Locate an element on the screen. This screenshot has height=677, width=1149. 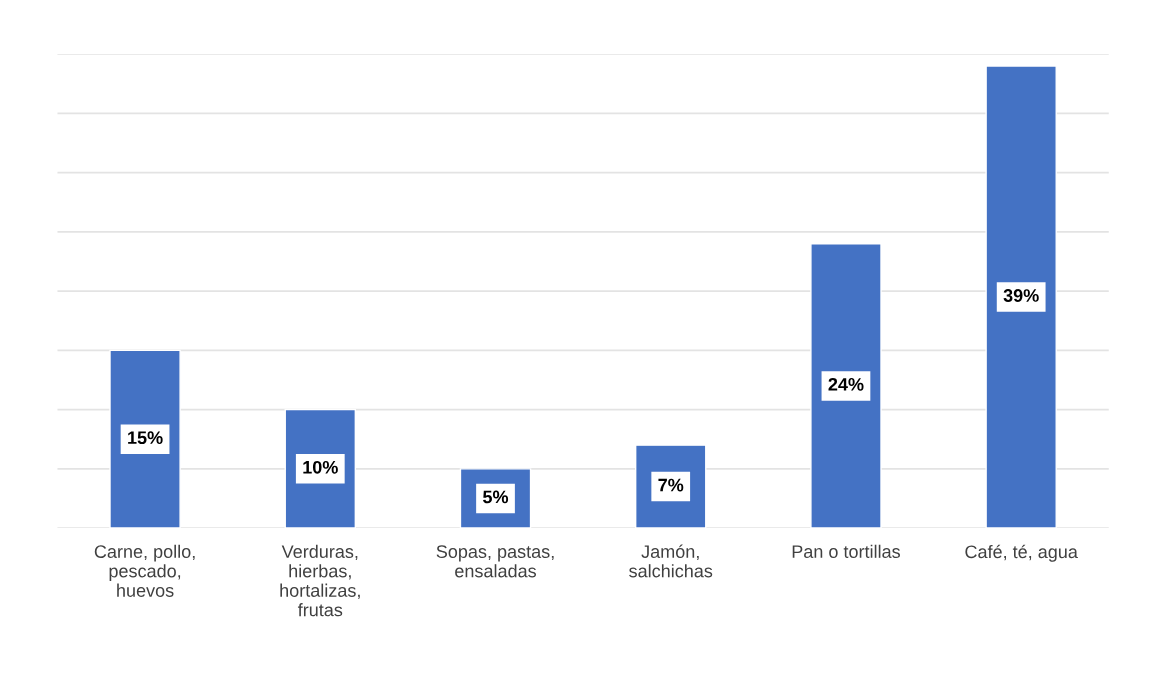
data-label: 5% is located at coordinates (496, 497).